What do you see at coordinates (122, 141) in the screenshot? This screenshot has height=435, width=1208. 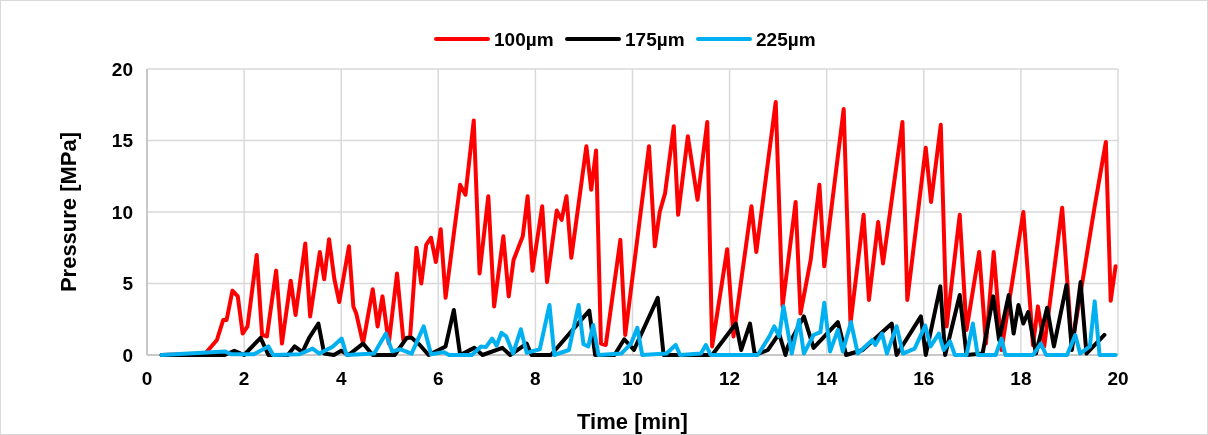 I see `y-tick-label: 15` at bounding box center [122, 141].